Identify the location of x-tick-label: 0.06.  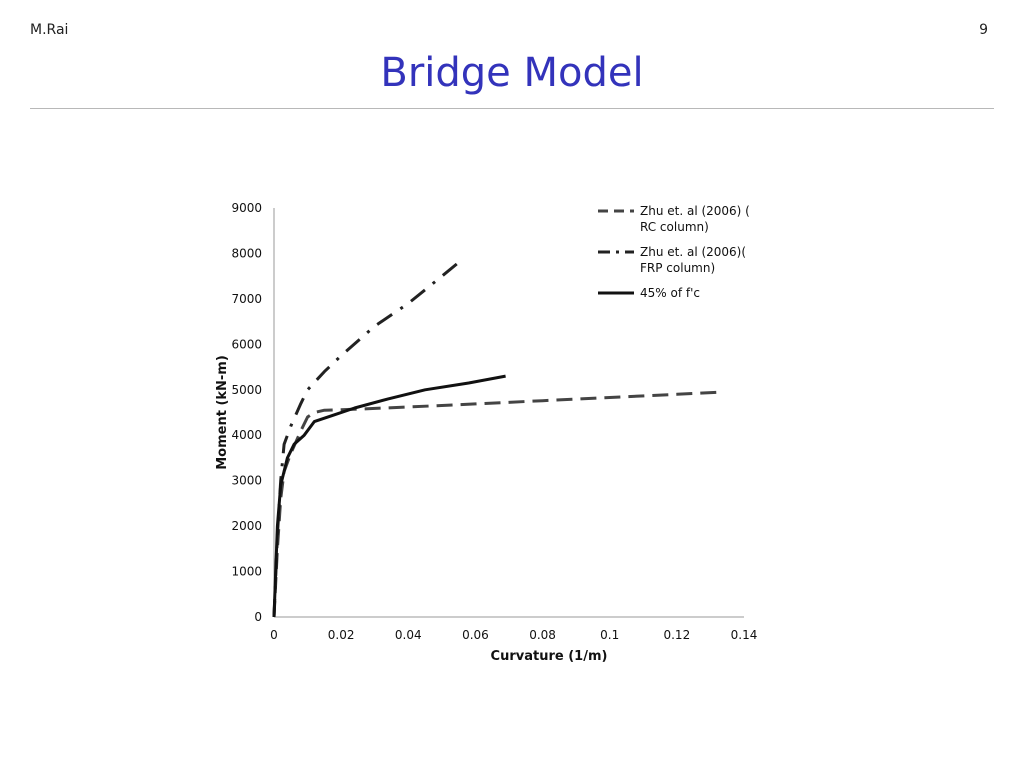
(475, 635).